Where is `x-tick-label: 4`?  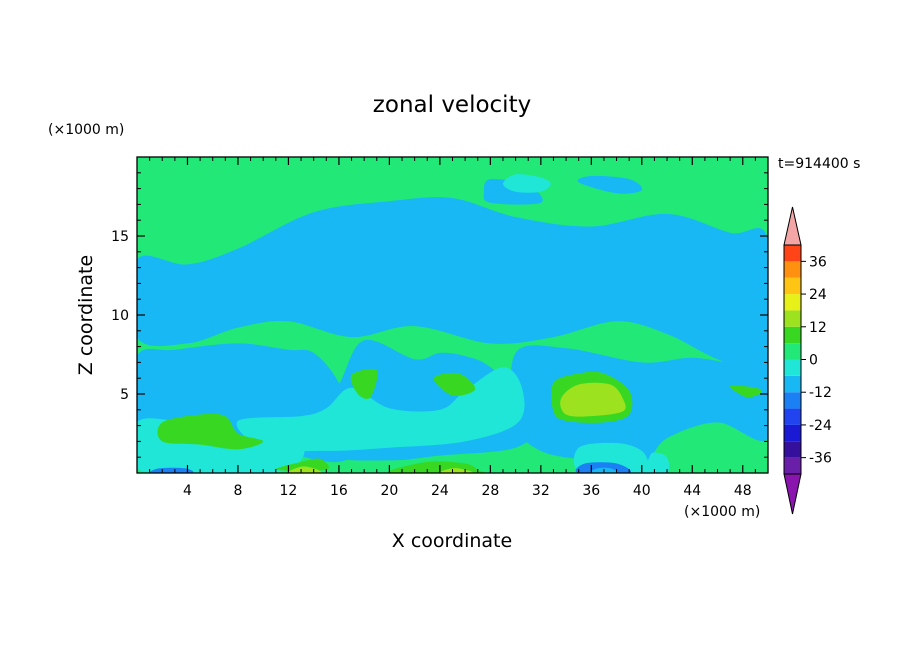
x-tick-label: 4 is located at coordinates (187, 491).